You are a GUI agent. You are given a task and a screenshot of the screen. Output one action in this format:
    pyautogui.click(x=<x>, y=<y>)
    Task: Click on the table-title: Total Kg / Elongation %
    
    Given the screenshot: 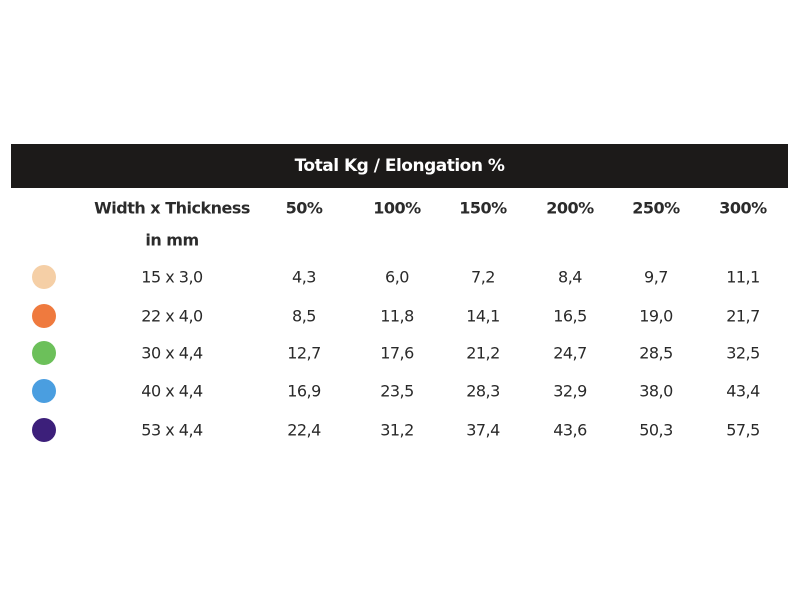 What is the action you would take?
    pyautogui.click(x=399, y=166)
    